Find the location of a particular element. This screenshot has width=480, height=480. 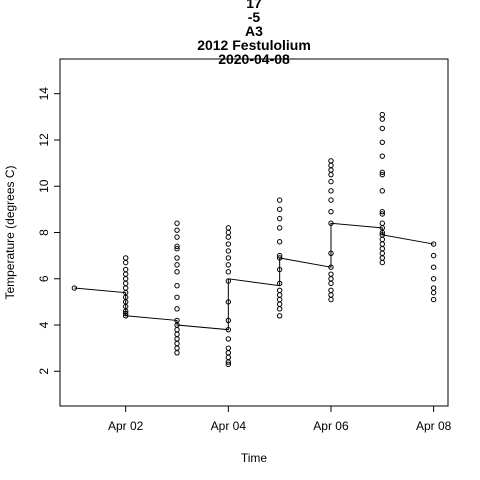

y-tick-label: 12 is located at coordinates (44, 140).